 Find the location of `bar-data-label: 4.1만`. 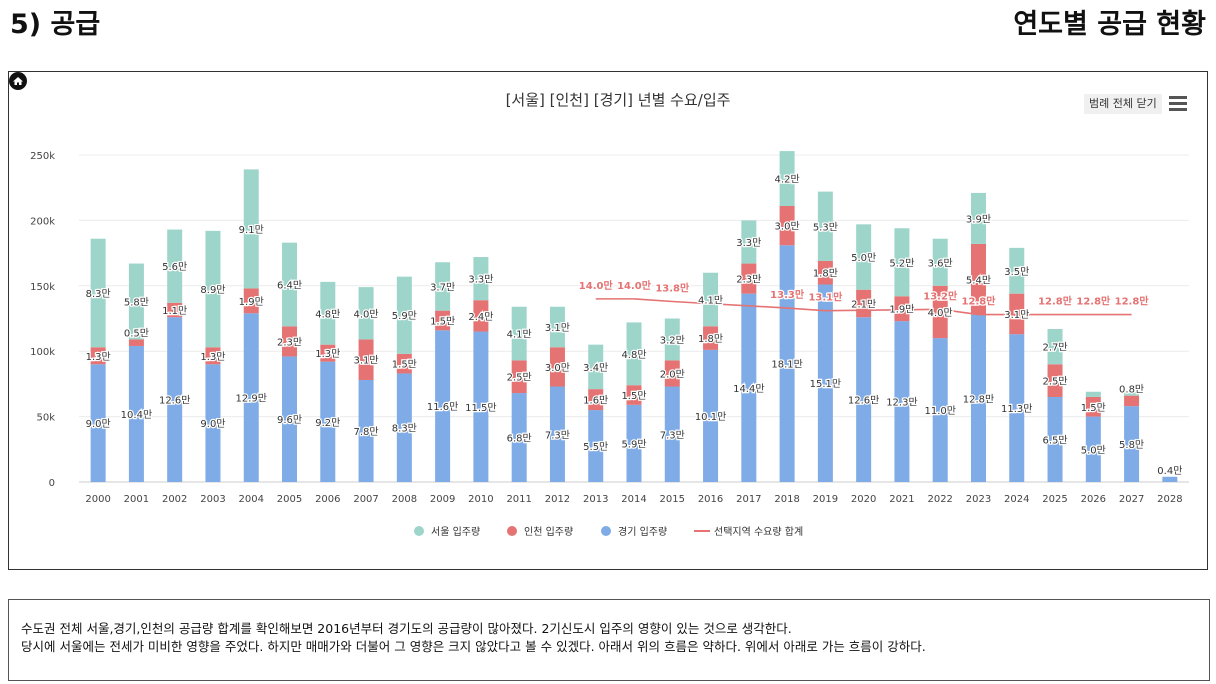

bar-data-label: 4.1만 is located at coordinates (519, 335).